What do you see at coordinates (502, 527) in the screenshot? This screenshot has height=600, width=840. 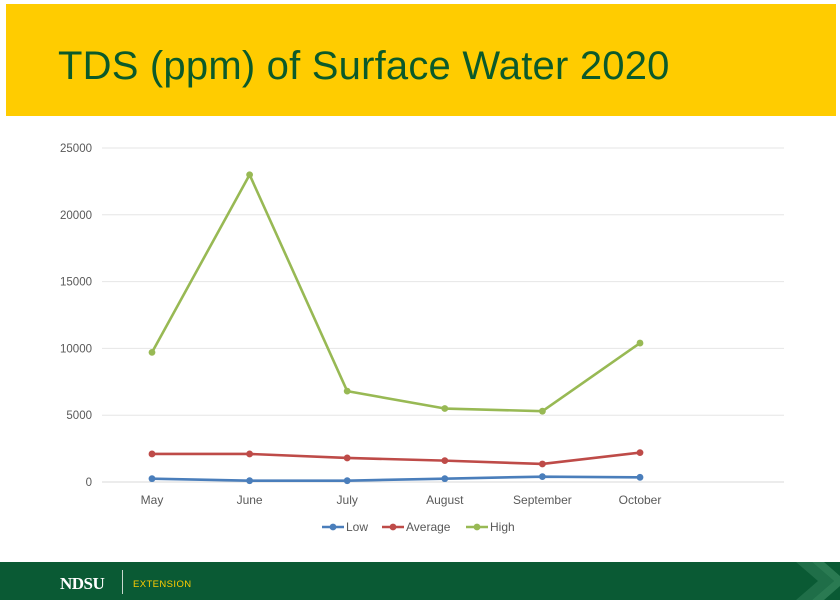 I see `legend-label: High` at bounding box center [502, 527].